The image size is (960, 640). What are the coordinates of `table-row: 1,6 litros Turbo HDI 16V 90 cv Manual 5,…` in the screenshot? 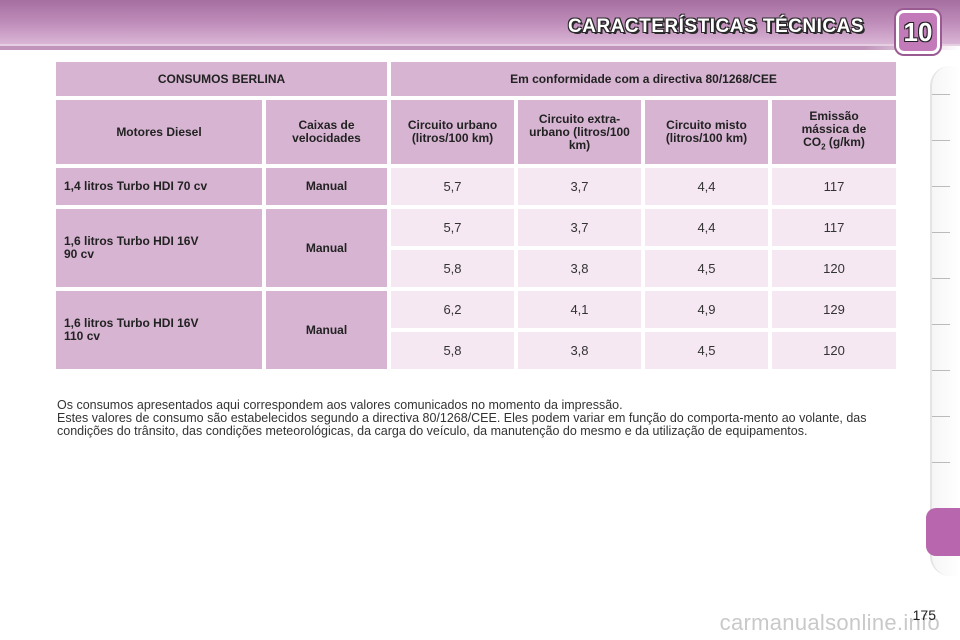 It's located at (476, 248).